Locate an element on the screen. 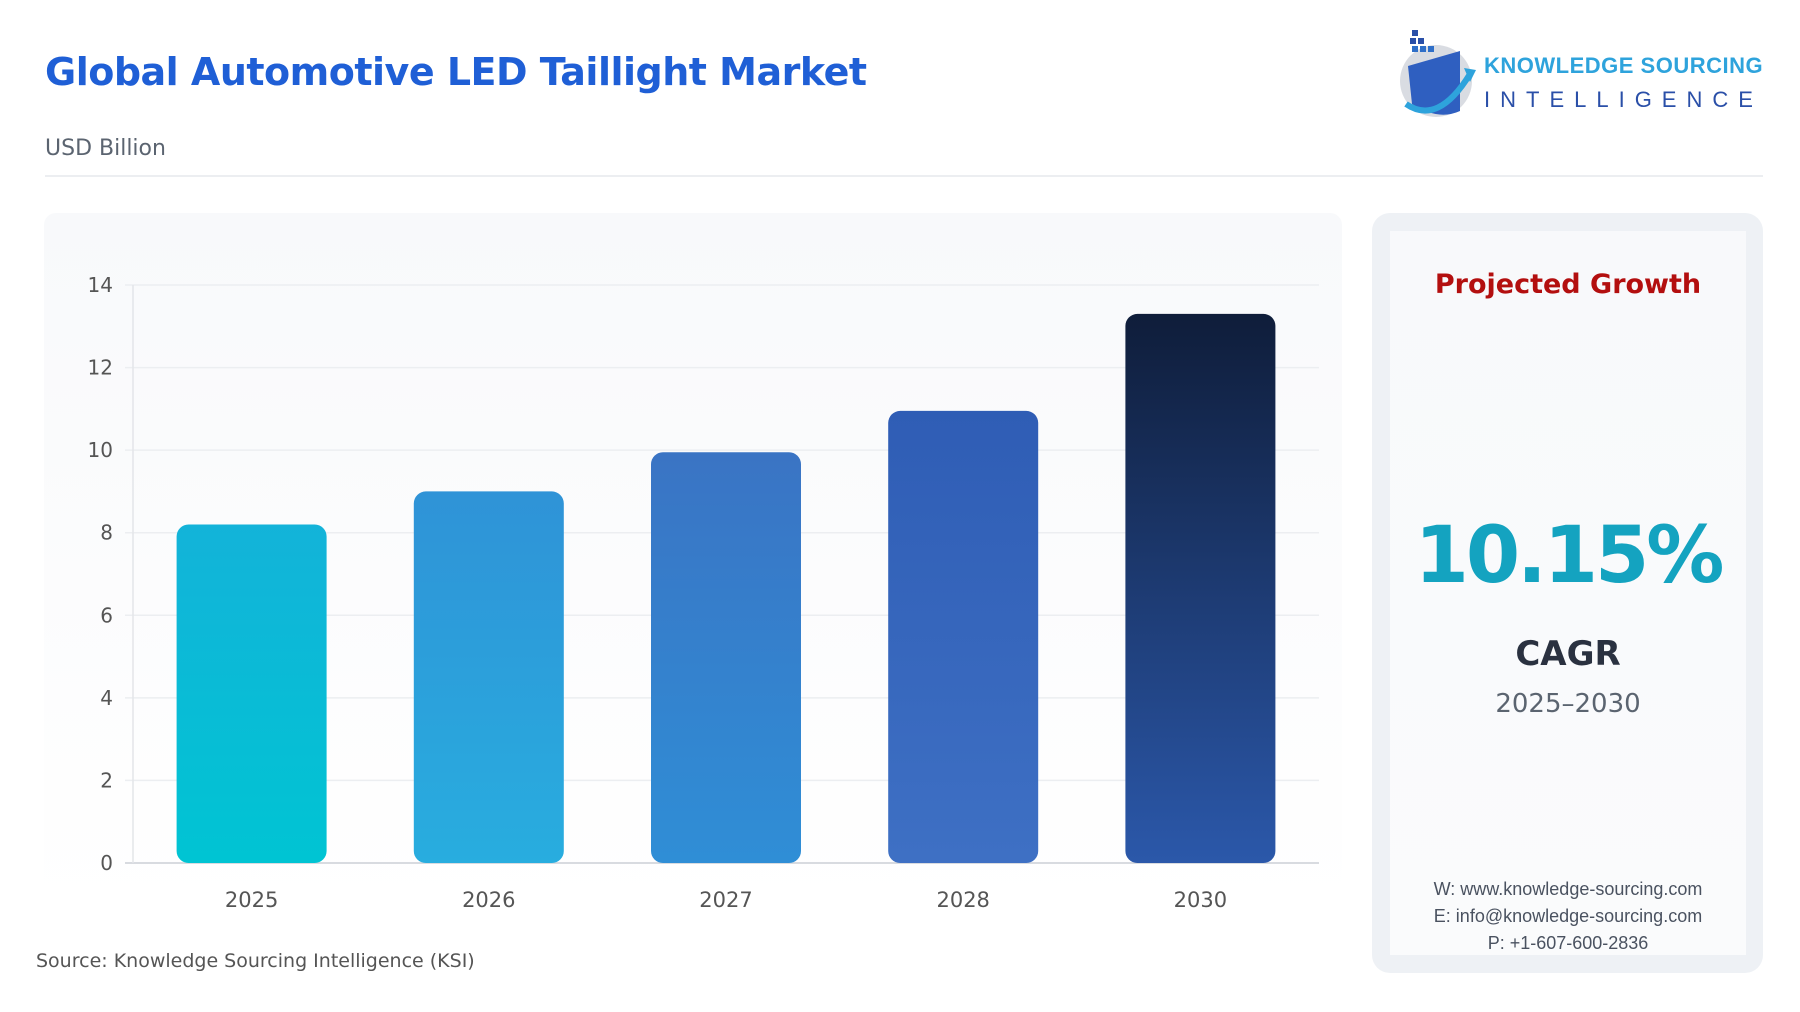  x-tick-label: 2028 is located at coordinates (962, 900).